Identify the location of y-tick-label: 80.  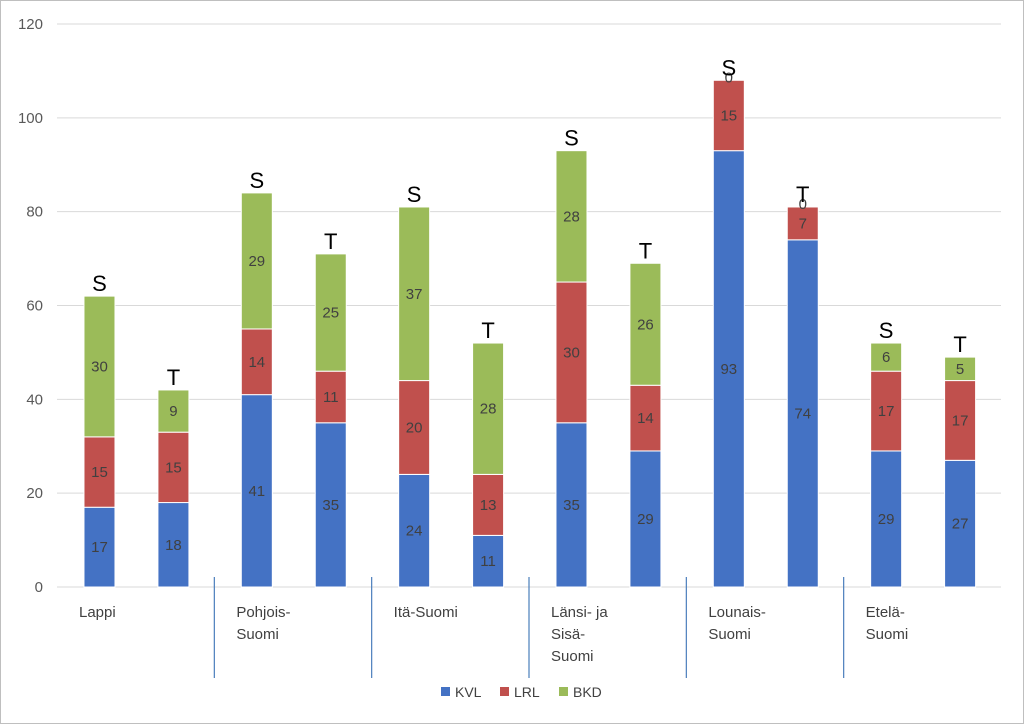
(34, 212).